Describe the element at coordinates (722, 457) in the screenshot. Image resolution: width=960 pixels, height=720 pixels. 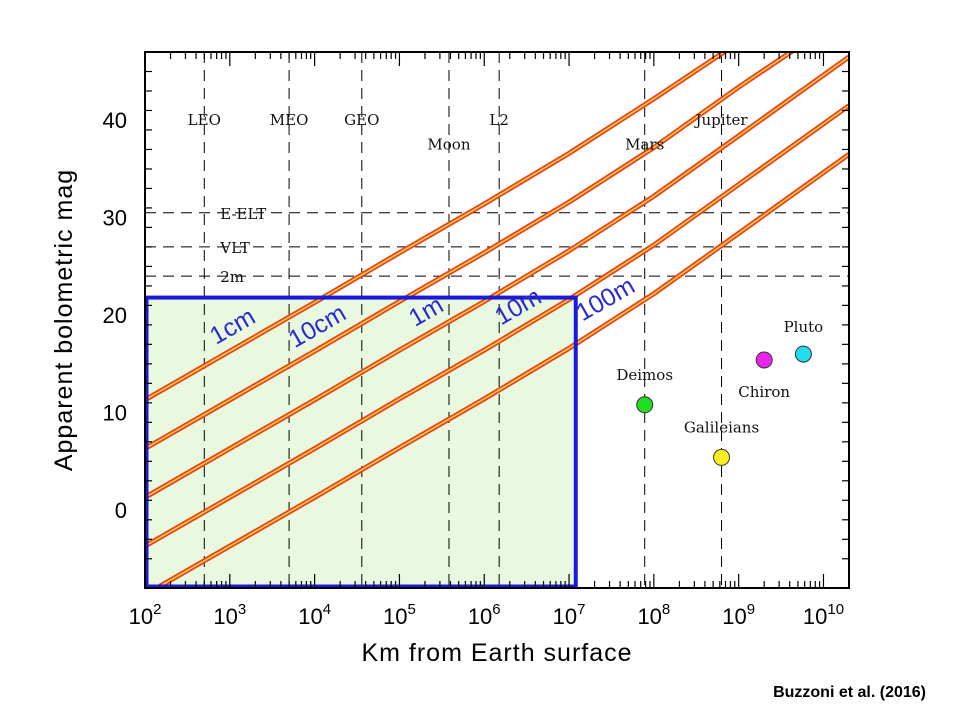
I see `object-point-galileians` at that location.